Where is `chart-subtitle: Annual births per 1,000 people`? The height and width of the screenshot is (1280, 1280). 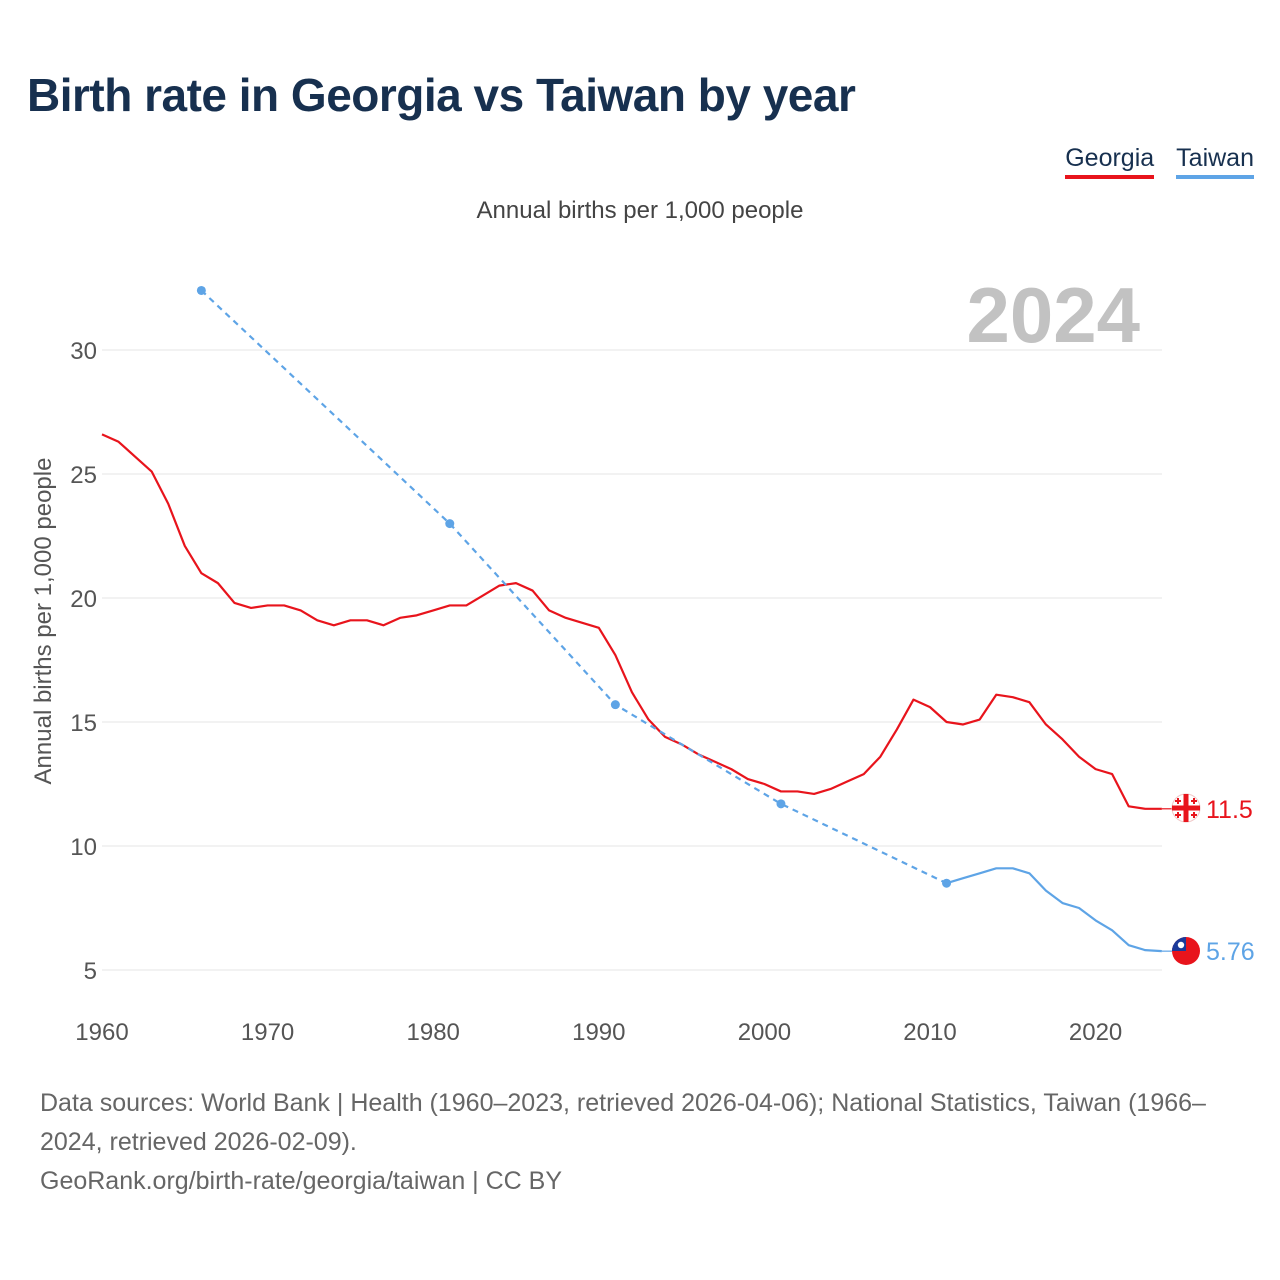 chart-subtitle: Annual births per 1,000 people is located at coordinates (640, 210).